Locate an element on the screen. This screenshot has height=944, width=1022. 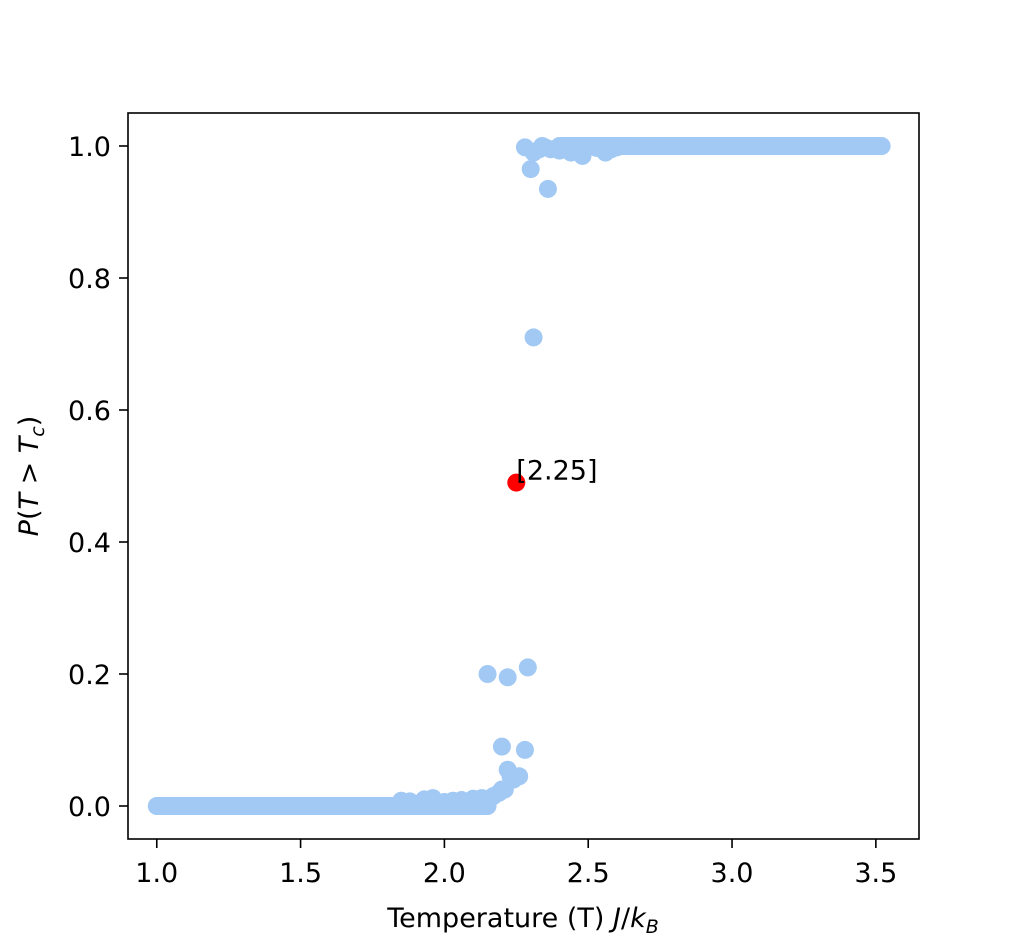
x-tick-label: 3.0 is located at coordinates (732, 873).